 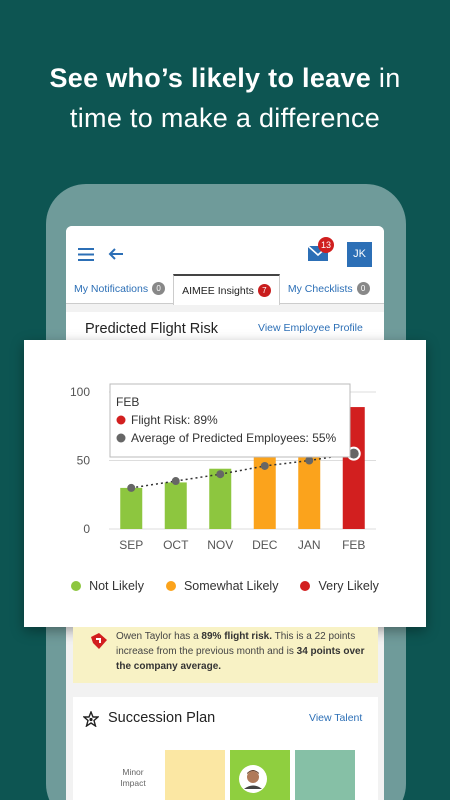 What do you see at coordinates (225, 253) in the screenshot?
I see `app-bar: 13 JK` at bounding box center [225, 253].